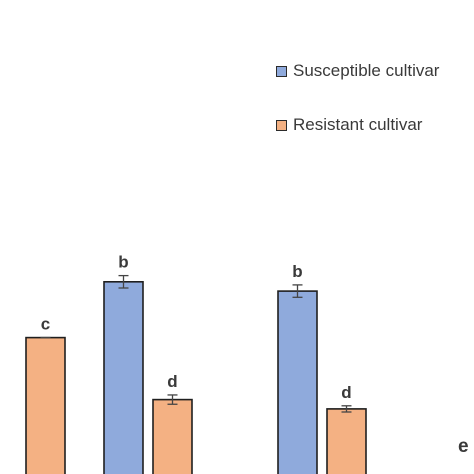 This screenshot has height=474, width=474. I want to click on significance-letter: c, so click(45, 324).